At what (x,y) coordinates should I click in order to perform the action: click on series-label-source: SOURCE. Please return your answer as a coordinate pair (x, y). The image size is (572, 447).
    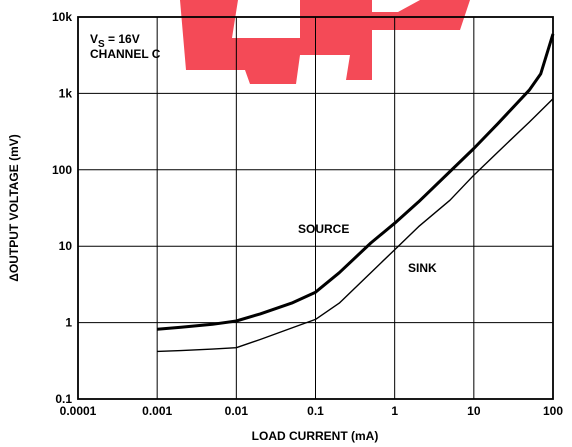
    Looking at the image, I should click on (323, 229).